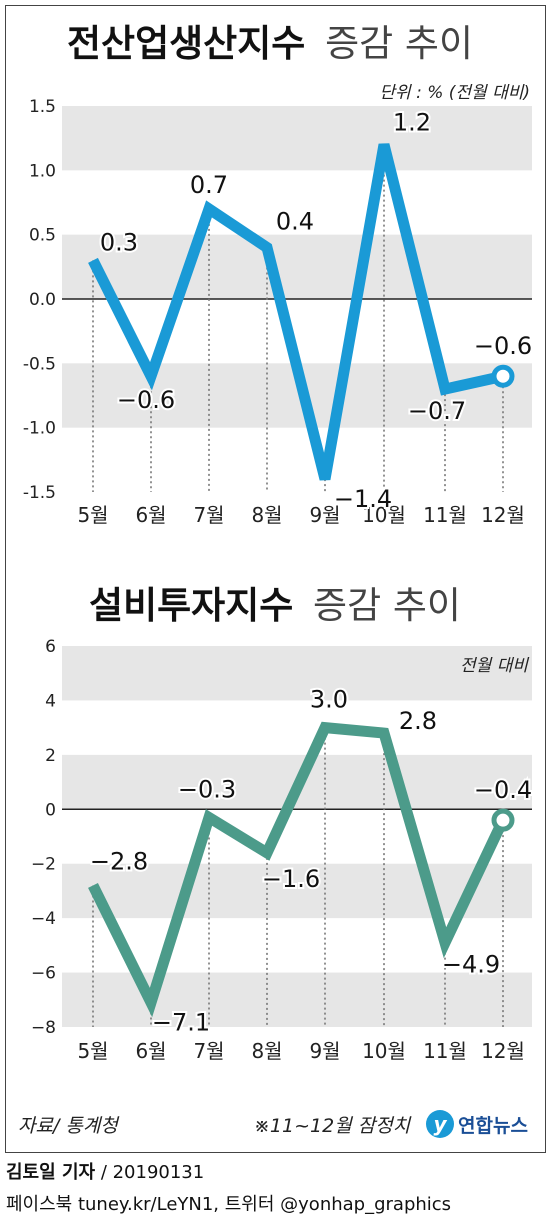 Image resolution: width=553 pixels, height=1225 pixels. Describe the element at coordinates (50, 756) in the screenshot. I see `y-tick-label: 2` at that location.